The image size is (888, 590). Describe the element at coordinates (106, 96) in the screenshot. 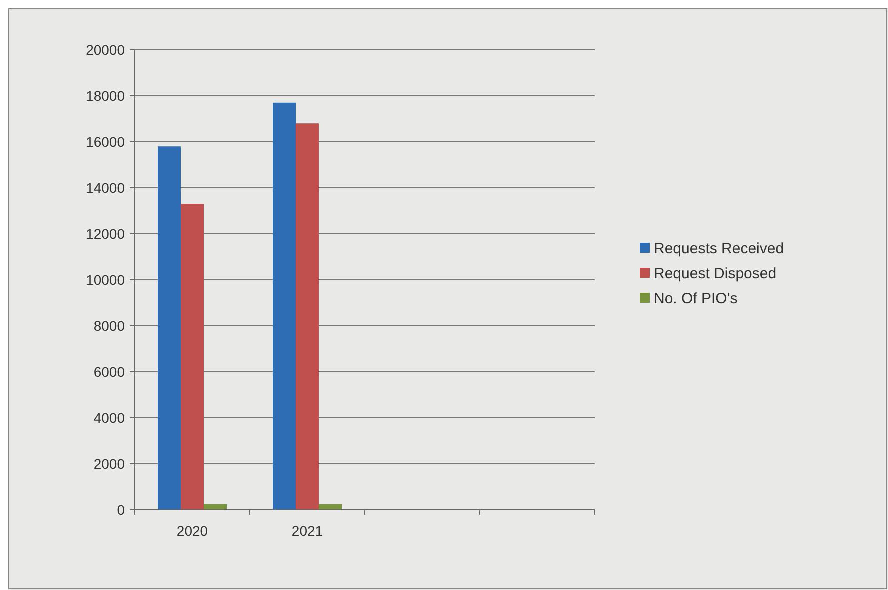

I see `y-tick-label: 18000` at that location.